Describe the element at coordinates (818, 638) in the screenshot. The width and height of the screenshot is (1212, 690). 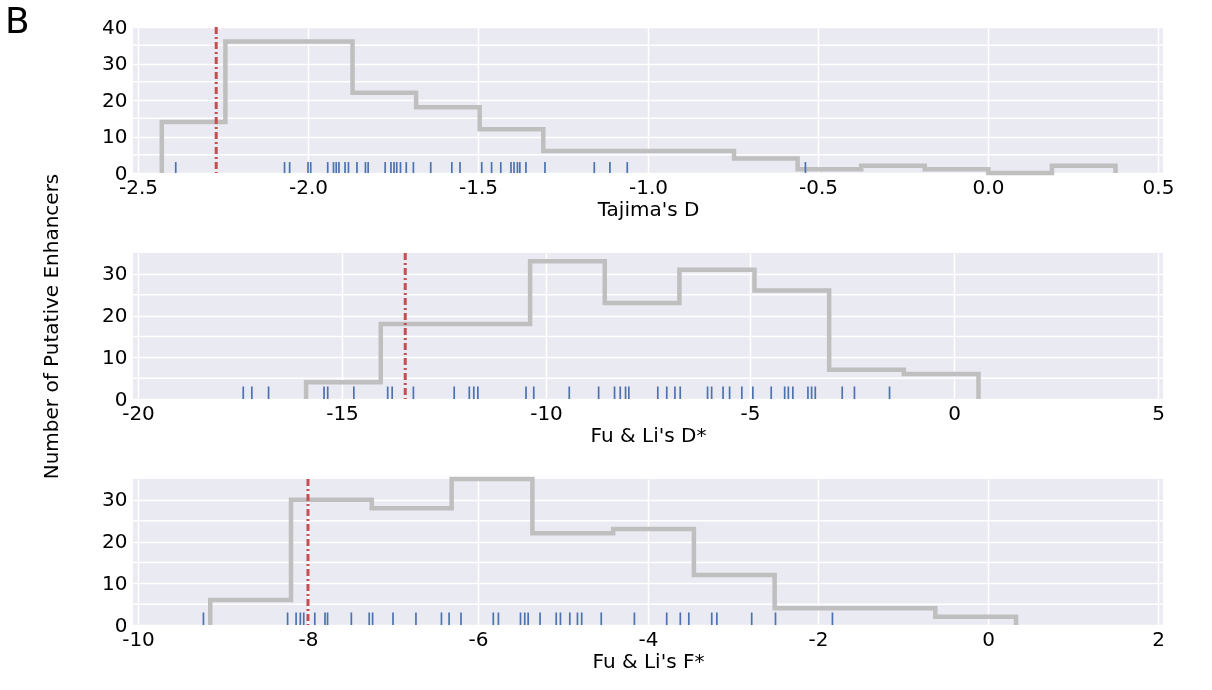
I see `x-tick-label: -2` at that location.